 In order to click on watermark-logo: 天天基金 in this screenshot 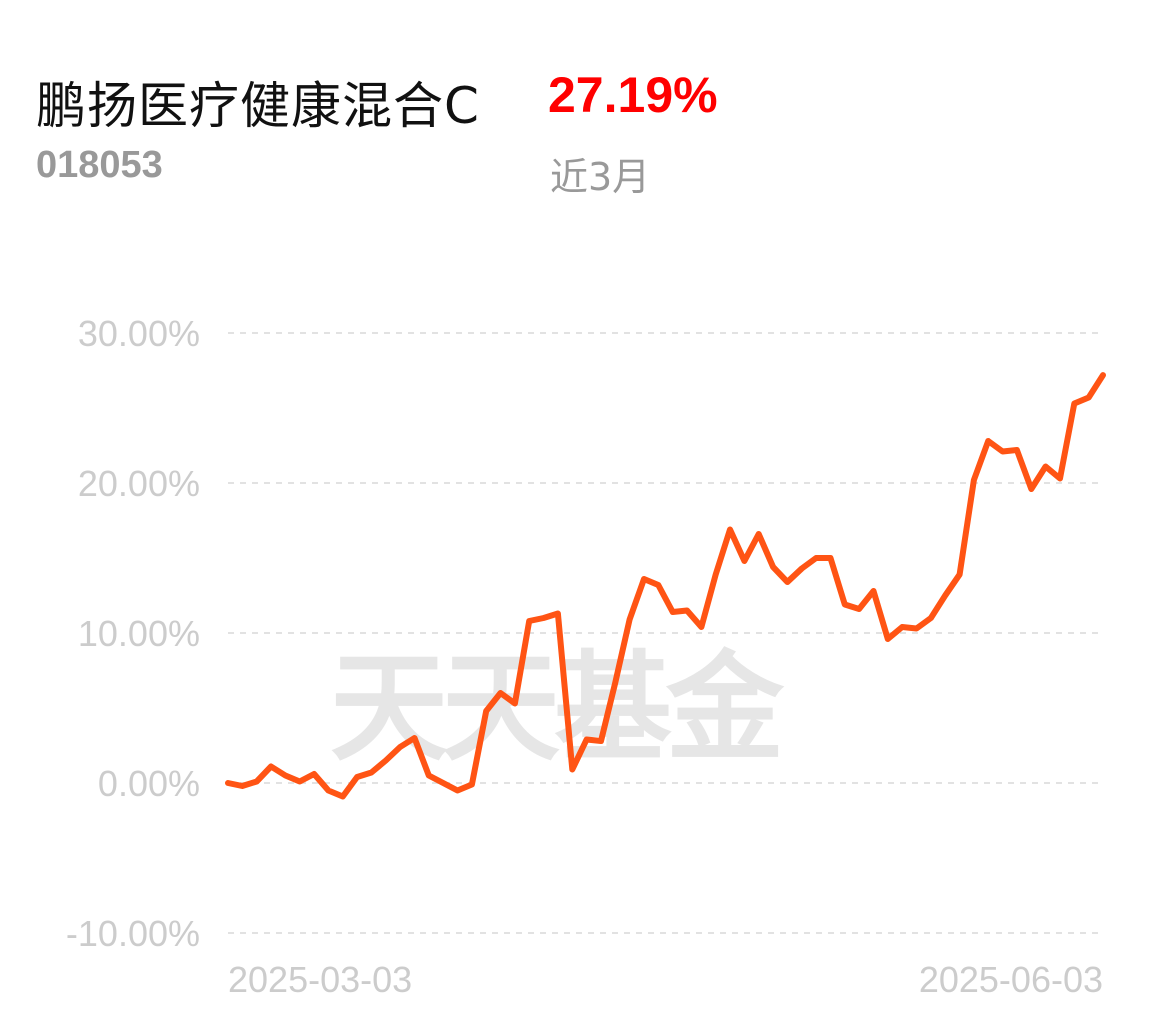, I will do `click(557, 707)`.